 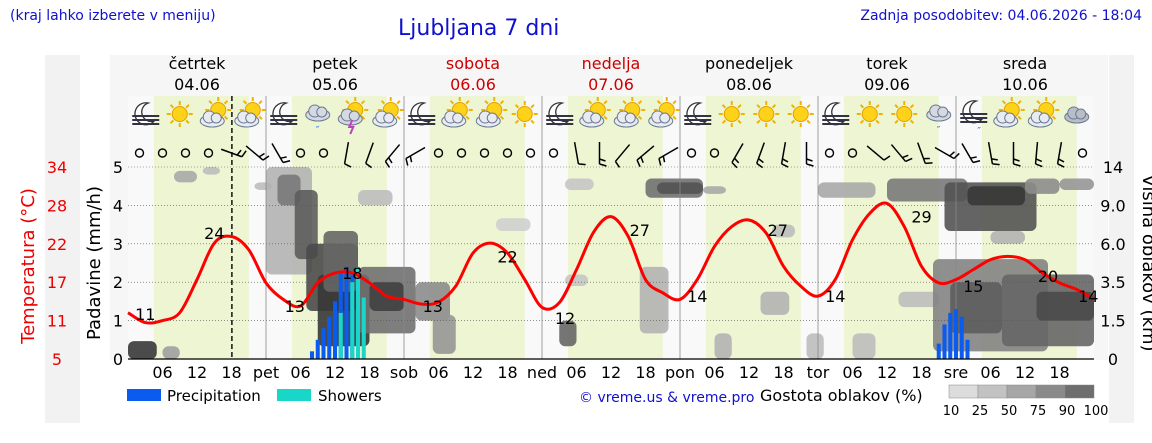 What do you see at coordinates (542, 372) in the screenshot?
I see `day-abbr: ned` at bounding box center [542, 372].